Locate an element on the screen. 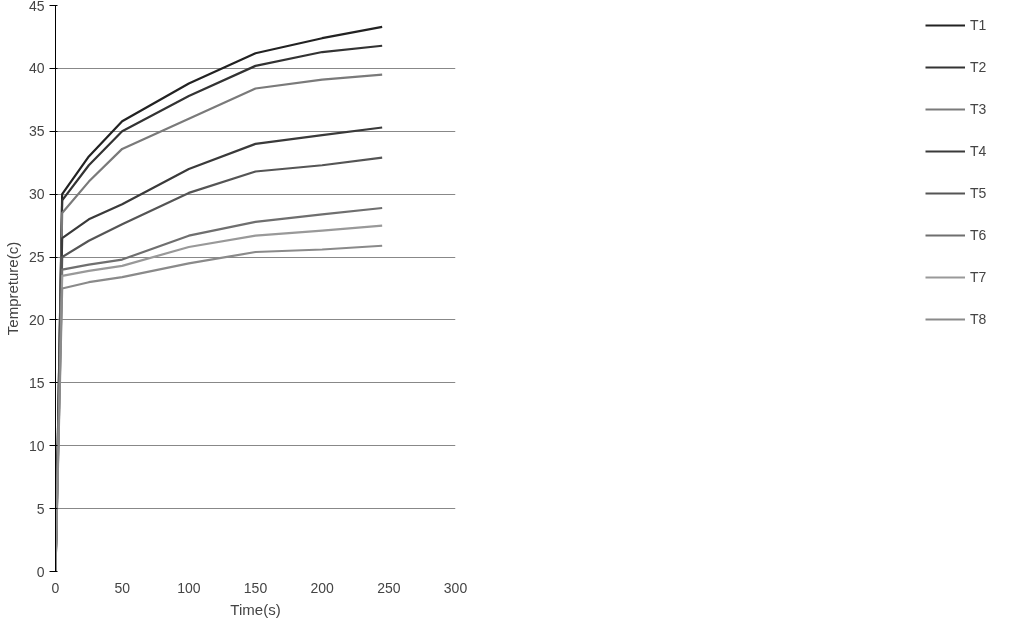 This screenshot has width=1033, height=644. y-tick-label: 35 is located at coordinates (36, 131).